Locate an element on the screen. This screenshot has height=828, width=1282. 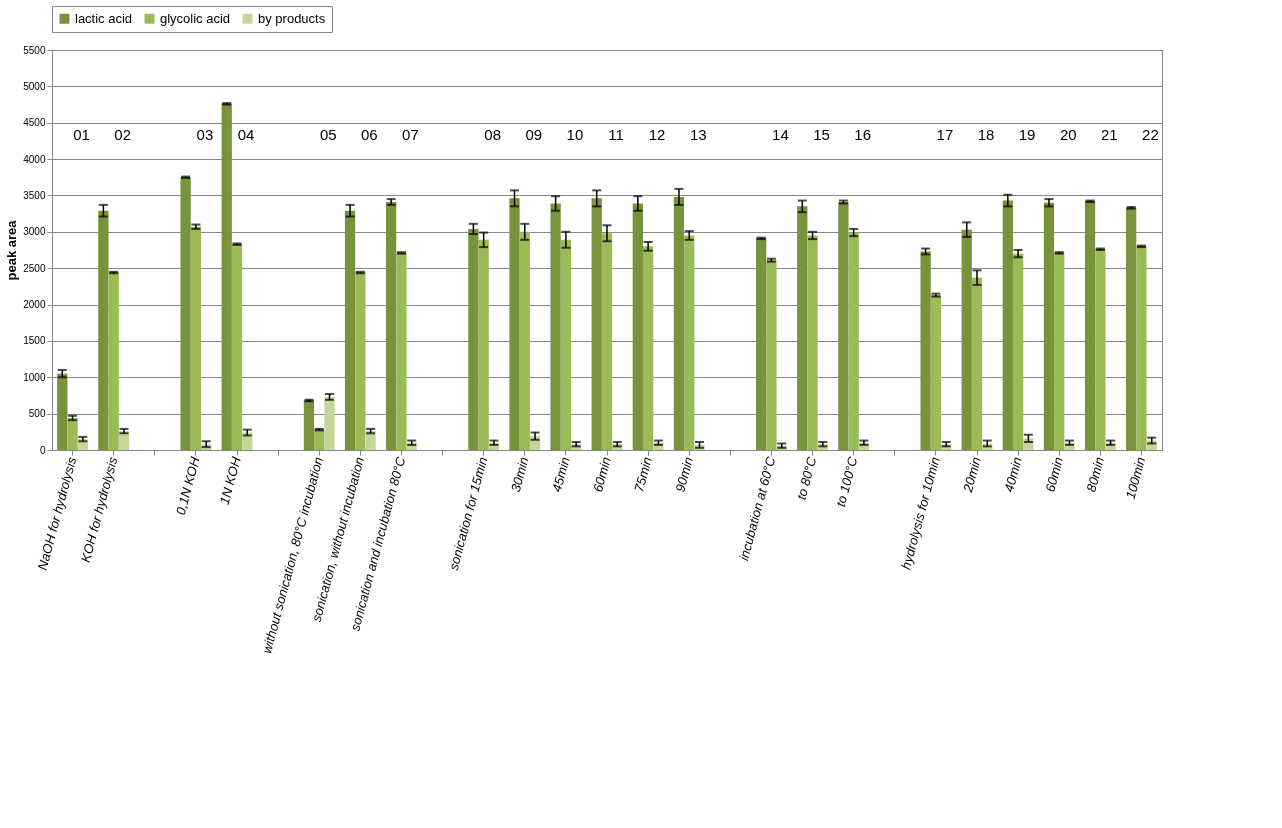
annotation: 14 is located at coordinates (780, 134).